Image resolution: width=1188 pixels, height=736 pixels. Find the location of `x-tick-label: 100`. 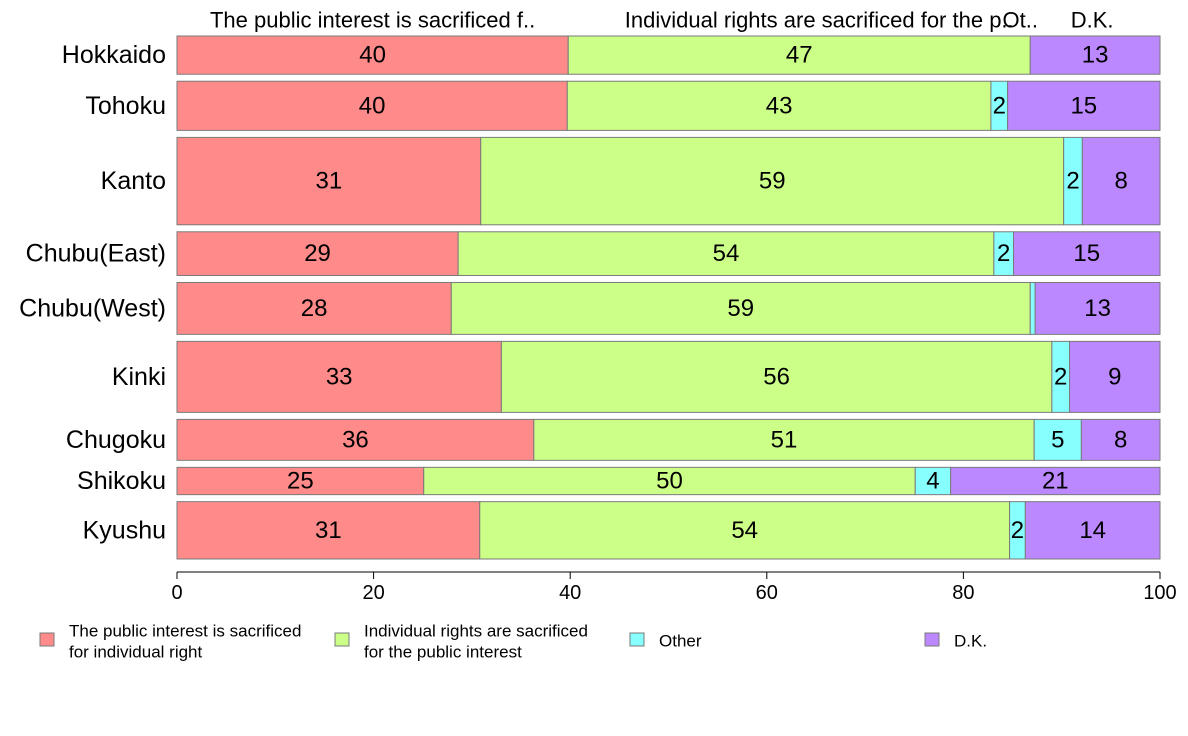

x-tick-label: 100 is located at coordinates (1159, 593).